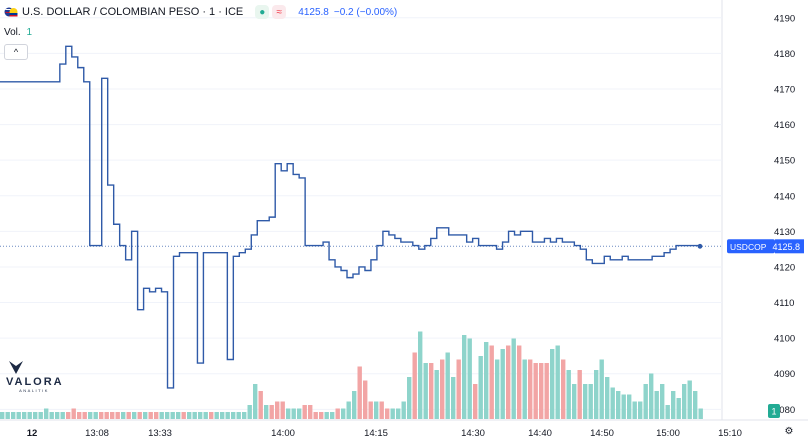 This screenshot has height=442, width=808. I want to click on last-price: 4125.8, so click(313, 12).